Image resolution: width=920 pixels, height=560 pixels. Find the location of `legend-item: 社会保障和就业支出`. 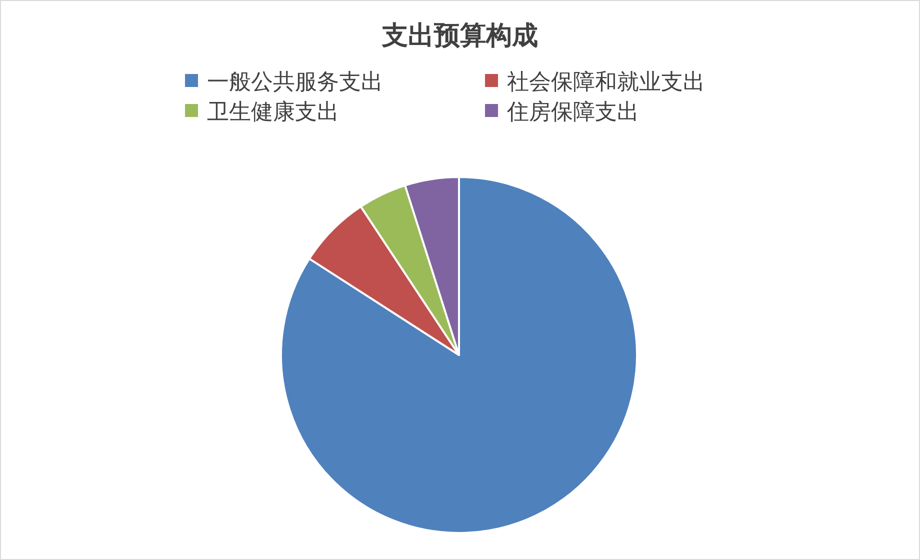

legend-item: 社会保障和就业支出 is located at coordinates (595, 82).